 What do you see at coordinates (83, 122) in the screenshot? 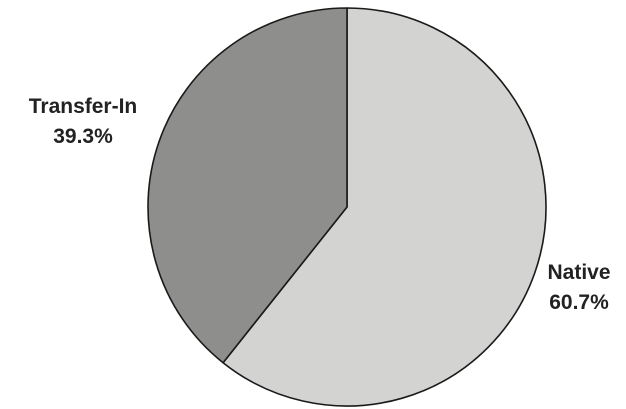
I see `slice-label-transfer-in: Transfer-In 39.3%` at bounding box center [83, 122].